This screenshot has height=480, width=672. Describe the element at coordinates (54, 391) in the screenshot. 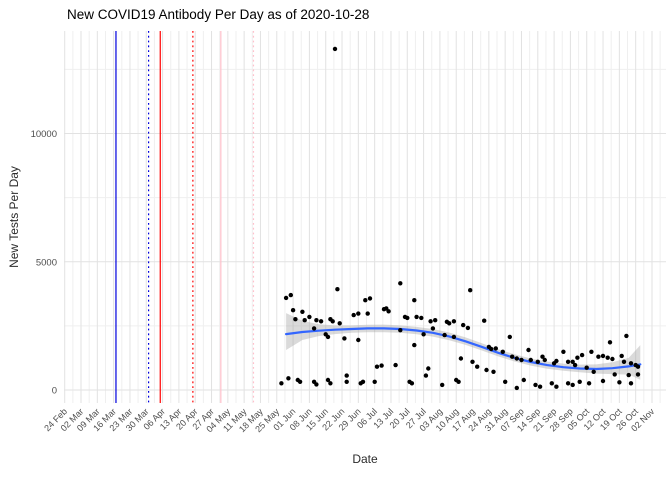

I see `y-tick-label: 0` at that location.